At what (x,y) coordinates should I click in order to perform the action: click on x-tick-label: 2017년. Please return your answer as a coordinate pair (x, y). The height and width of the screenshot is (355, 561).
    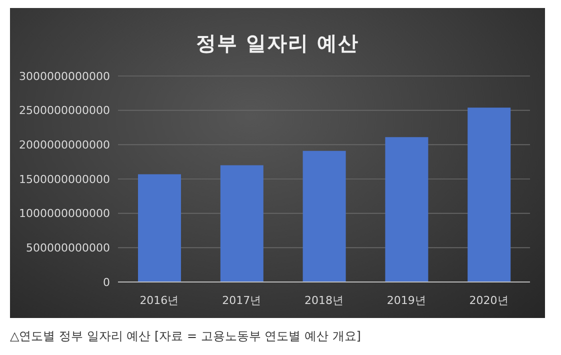
    Looking at the image, I should click on (242, 300).